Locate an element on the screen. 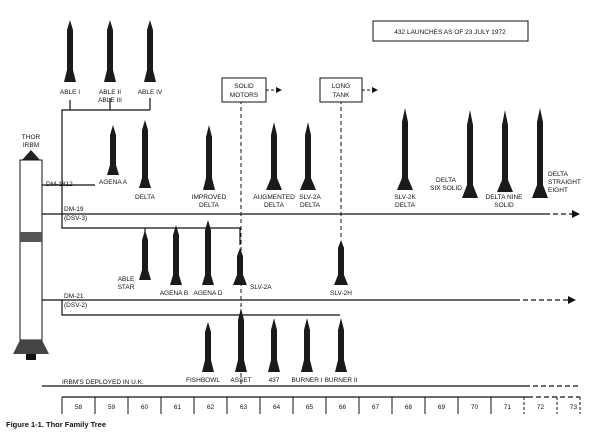 The width and height of the screenshot is (600, 447). burner1-rocket-icon is located at coordinates (307, 345).